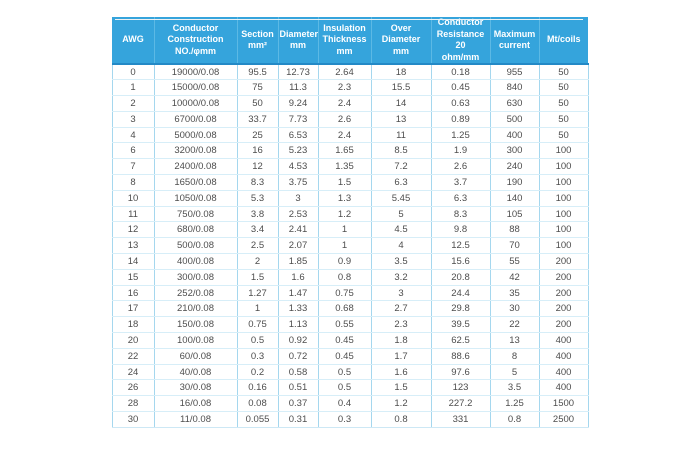 The image size is (700, 467). I want to click on table-row: 16 252/0.08 1.27 1.47 0.75 3 24.4 35 200, so click(350, 293).